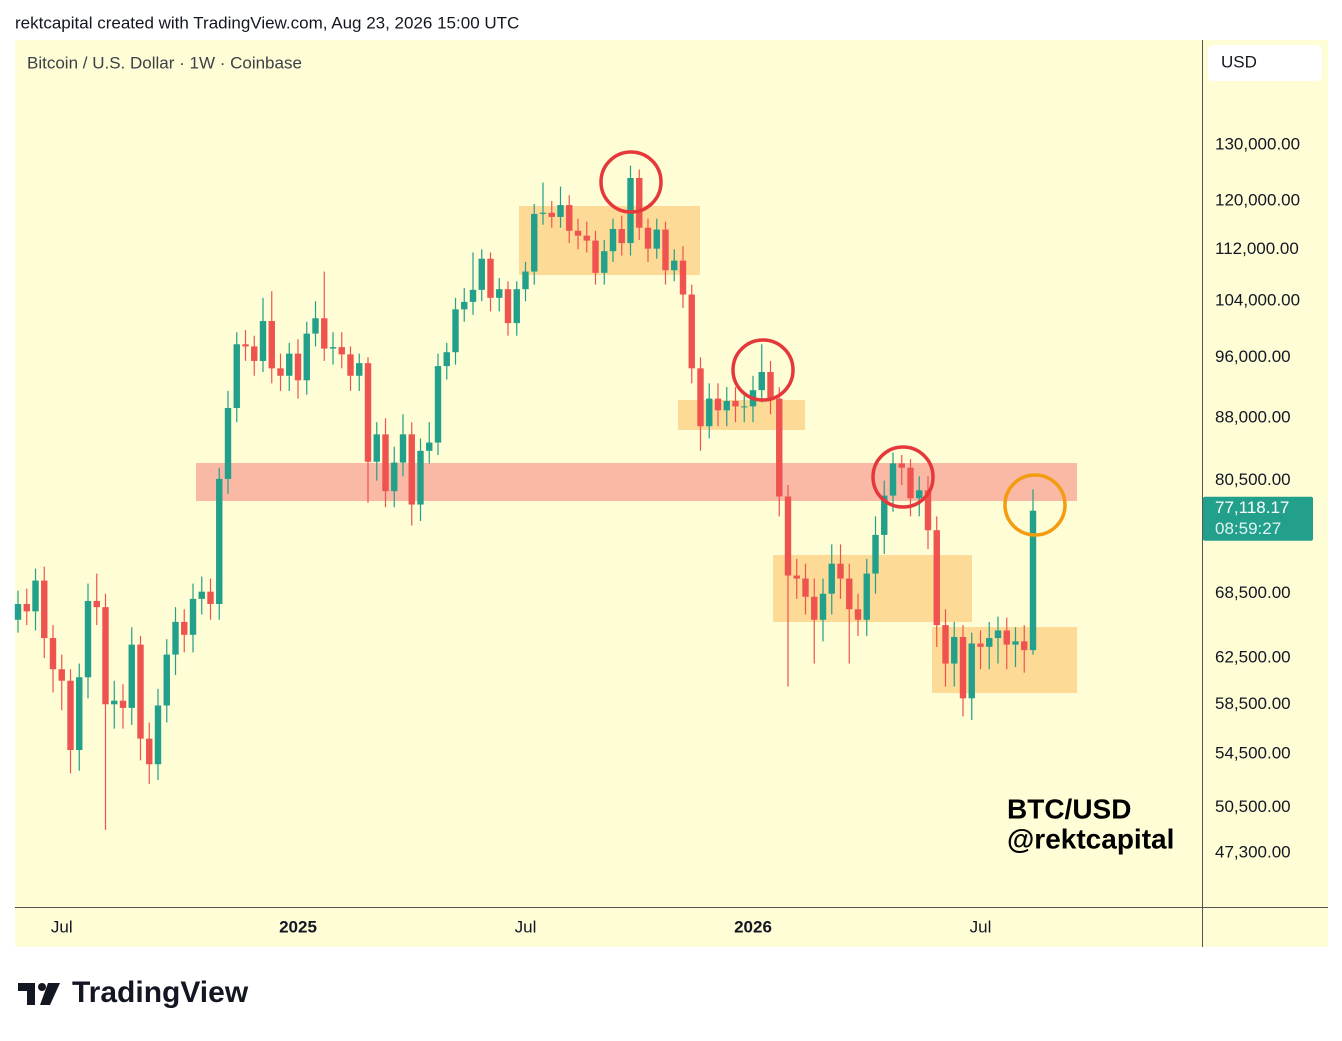  Describe the element at coordinates (1252, 507) in the screenshot. I see `last-price-label: 77,118.17` at that location.